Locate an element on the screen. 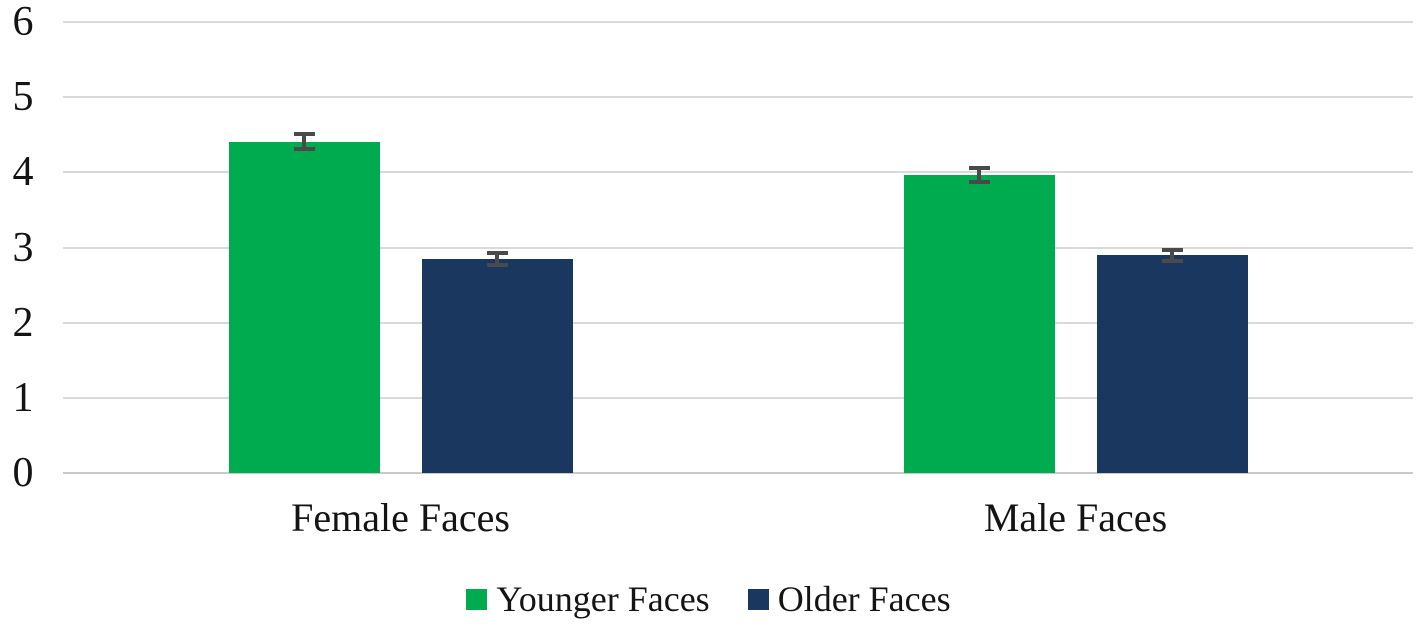 This screenshot has width=1417, height=626. y-tick-label-6: 6 is located at coordinates (23, 22).